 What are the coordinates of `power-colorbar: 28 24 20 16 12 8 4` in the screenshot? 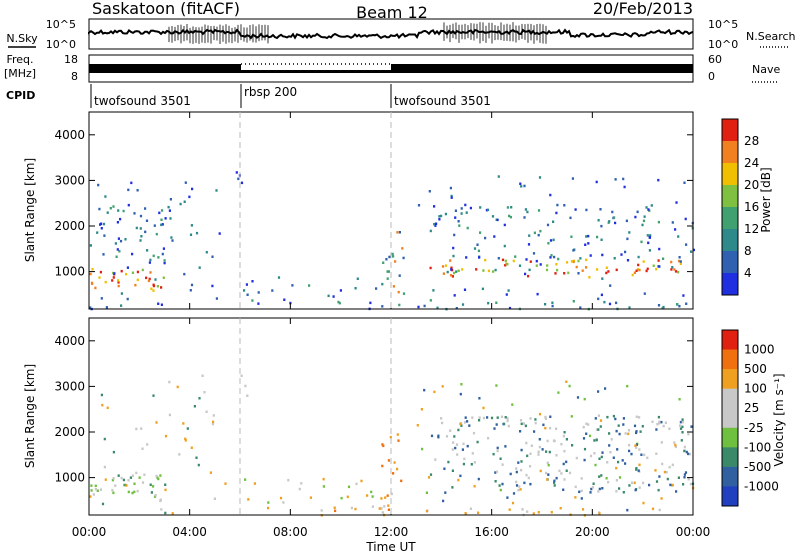 It's located at (740, 207).